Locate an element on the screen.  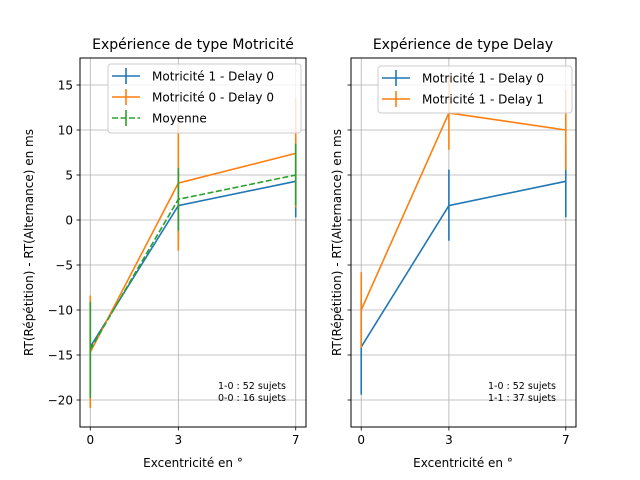
left-annotation-2: 0-0 : 16 sujets is located at coordinates (252, 398).